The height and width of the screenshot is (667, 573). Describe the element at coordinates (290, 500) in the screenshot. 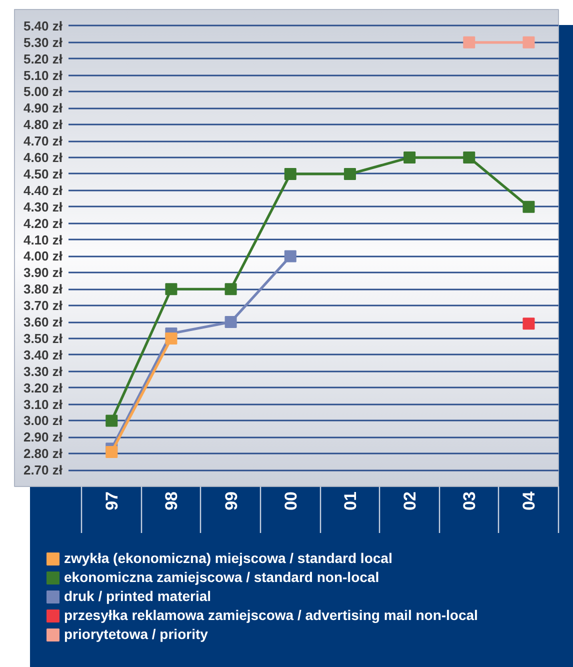

I see `x-tick-label: 00` at that location.